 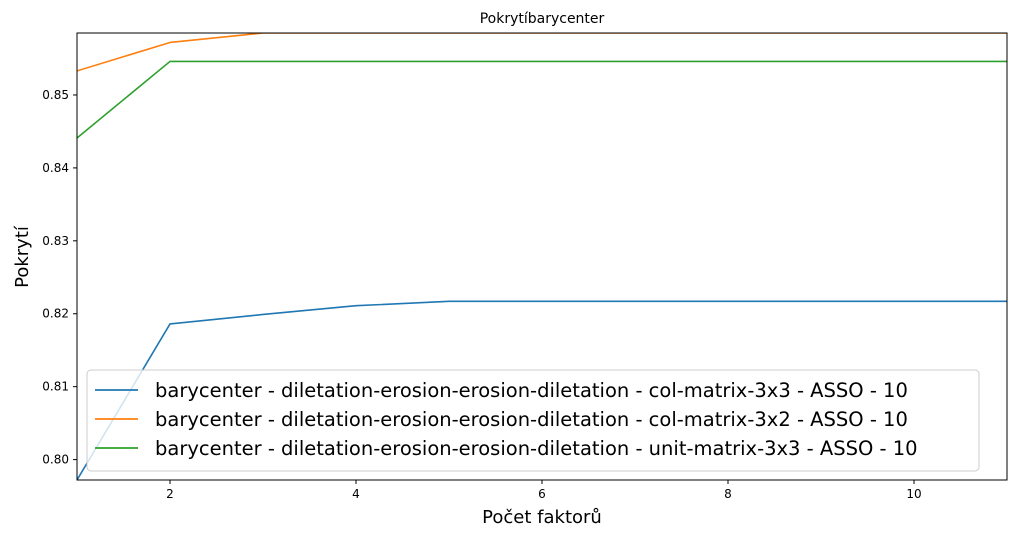 I want to click on y-tick-label: 0.81, so click(x=55, y=387).